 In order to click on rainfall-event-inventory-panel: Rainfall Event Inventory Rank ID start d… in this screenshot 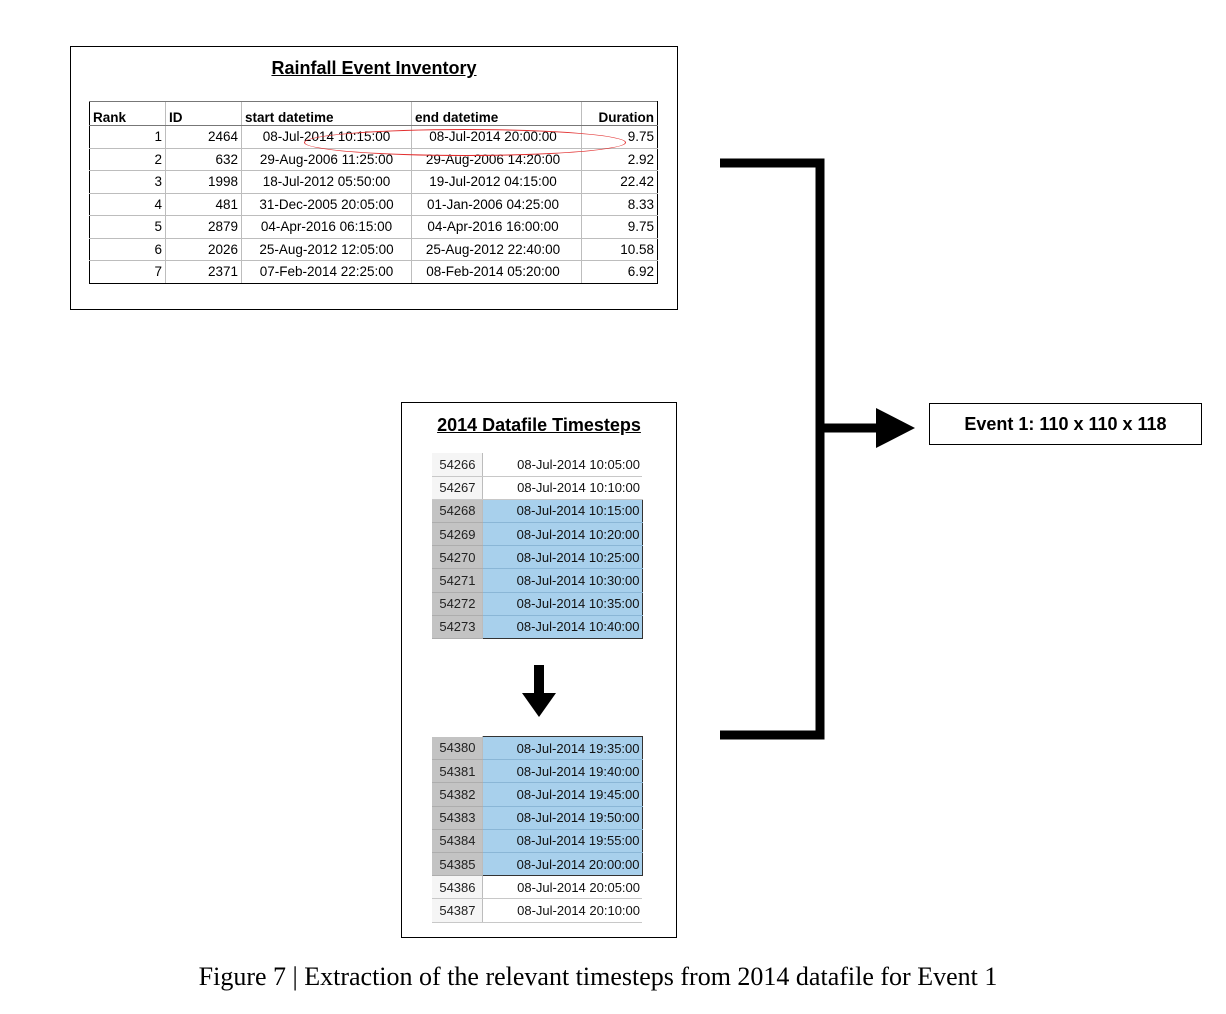, I will do `click(374, 178)`.